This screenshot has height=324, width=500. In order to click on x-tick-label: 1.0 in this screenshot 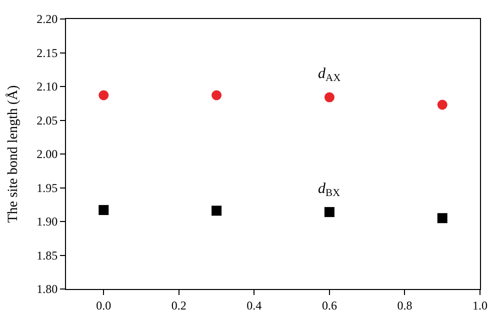, I will do `click(480, 305)`.